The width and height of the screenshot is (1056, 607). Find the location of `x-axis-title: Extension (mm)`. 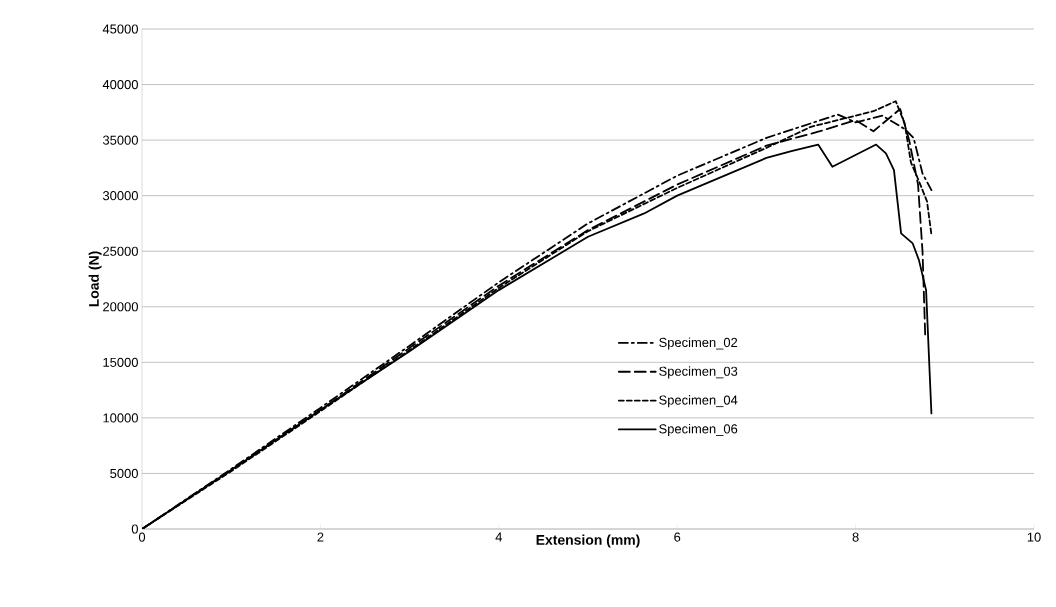

x-axis-title: Extension (mm) is located at coordinates (588, 541).